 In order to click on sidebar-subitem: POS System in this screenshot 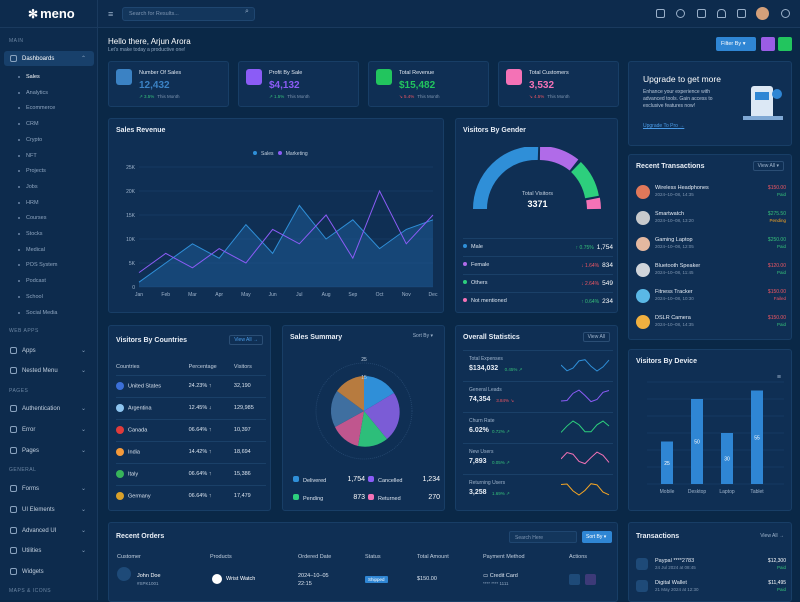, I will do `click(37, 265)`.